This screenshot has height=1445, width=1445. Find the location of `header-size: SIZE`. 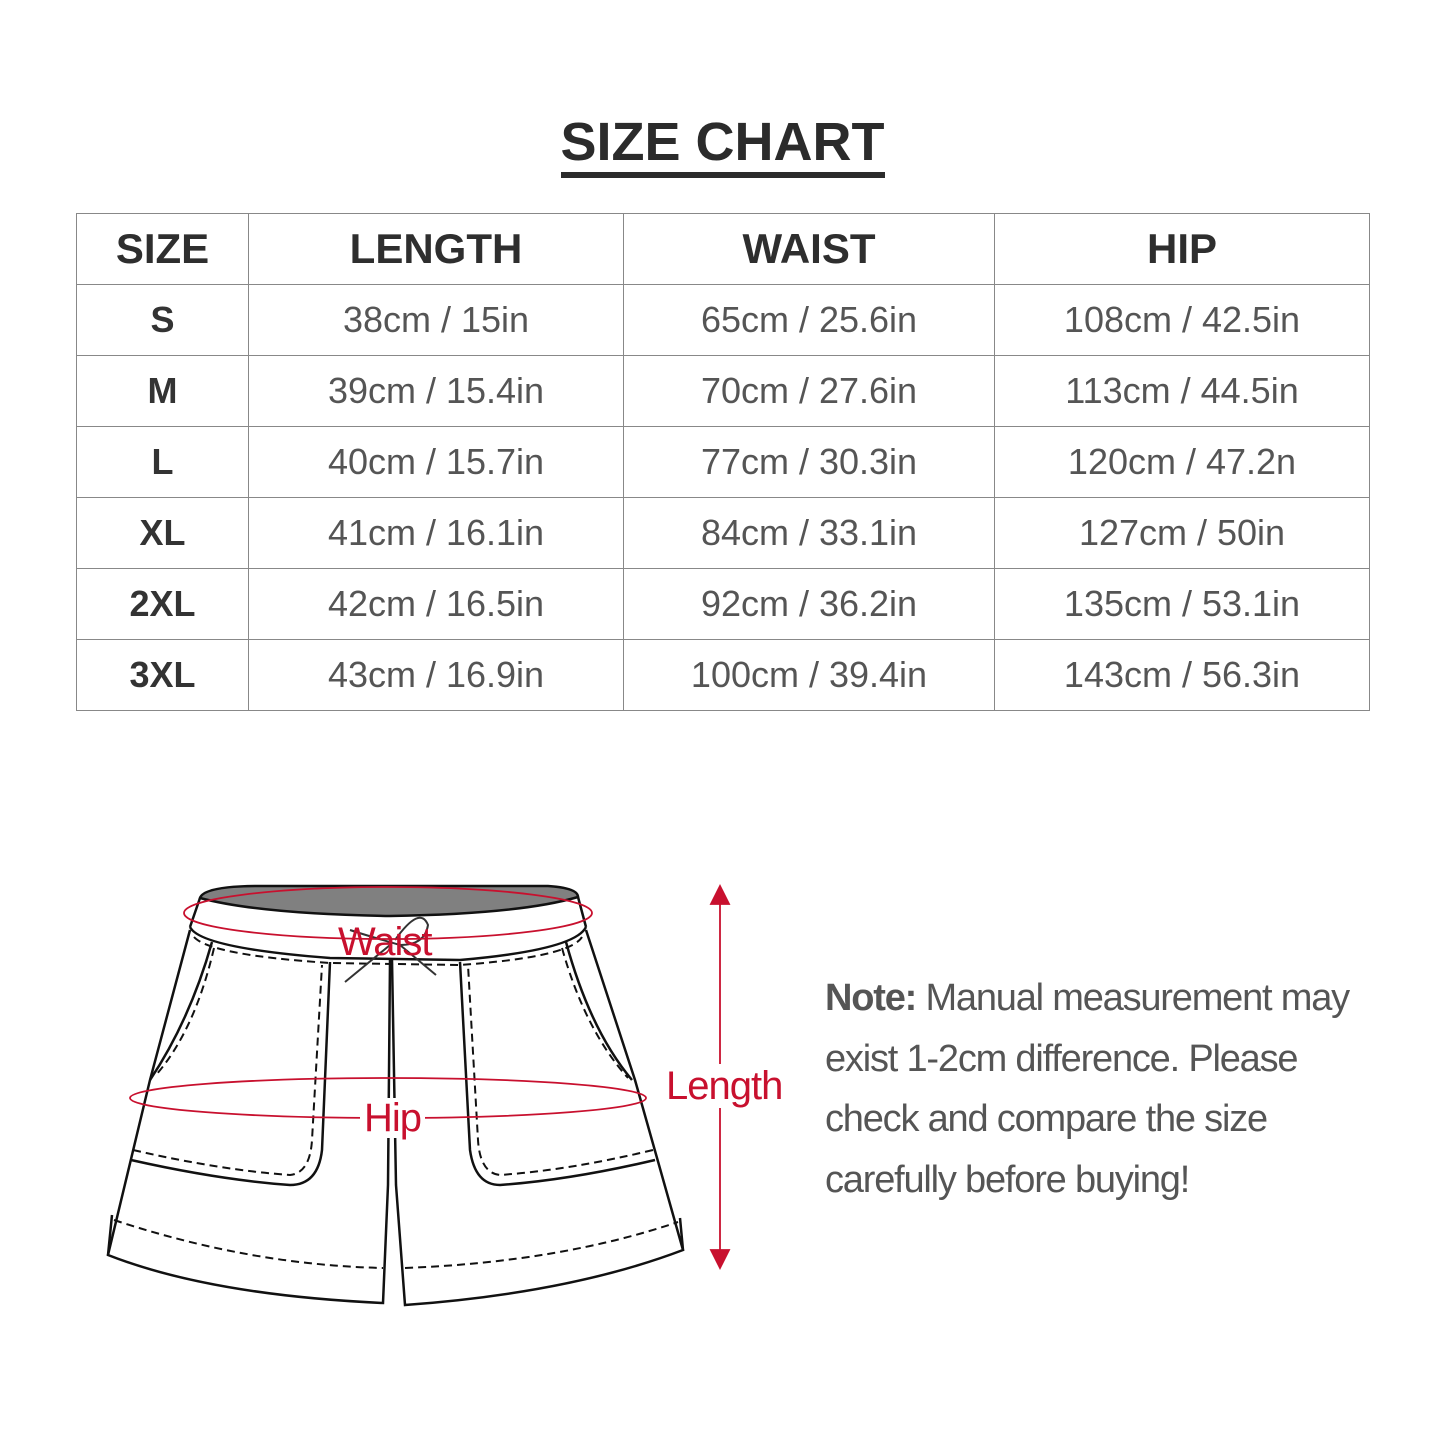

header-size: SIZE is located at coordinates (162, 249).